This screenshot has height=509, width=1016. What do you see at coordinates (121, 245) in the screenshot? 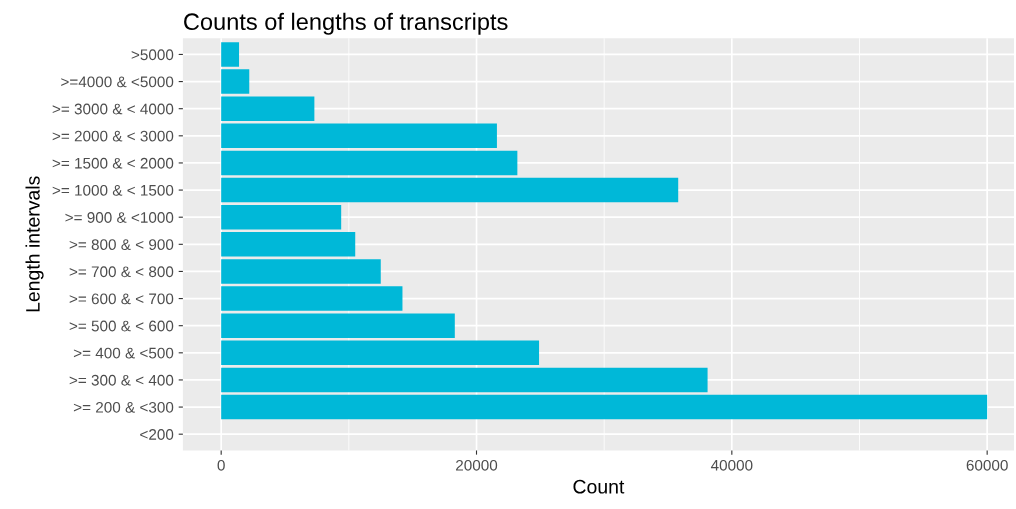
I see `y-tick-label: >= 800 & < 900` at bounding box center [121, 245].